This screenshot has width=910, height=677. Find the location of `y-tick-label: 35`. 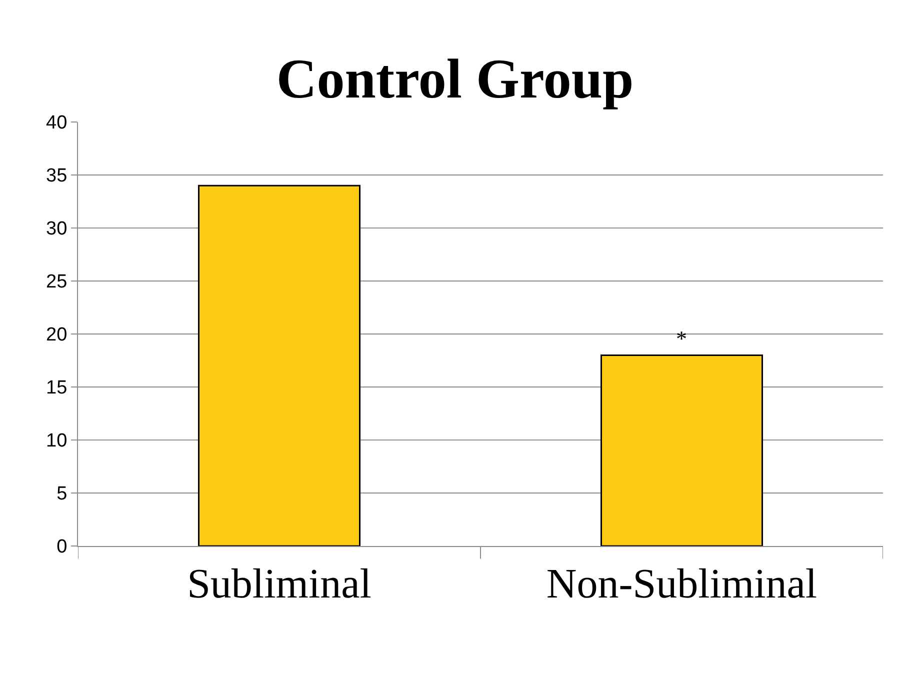

y-tick-label: 35 is located at coordinates (57, 176).